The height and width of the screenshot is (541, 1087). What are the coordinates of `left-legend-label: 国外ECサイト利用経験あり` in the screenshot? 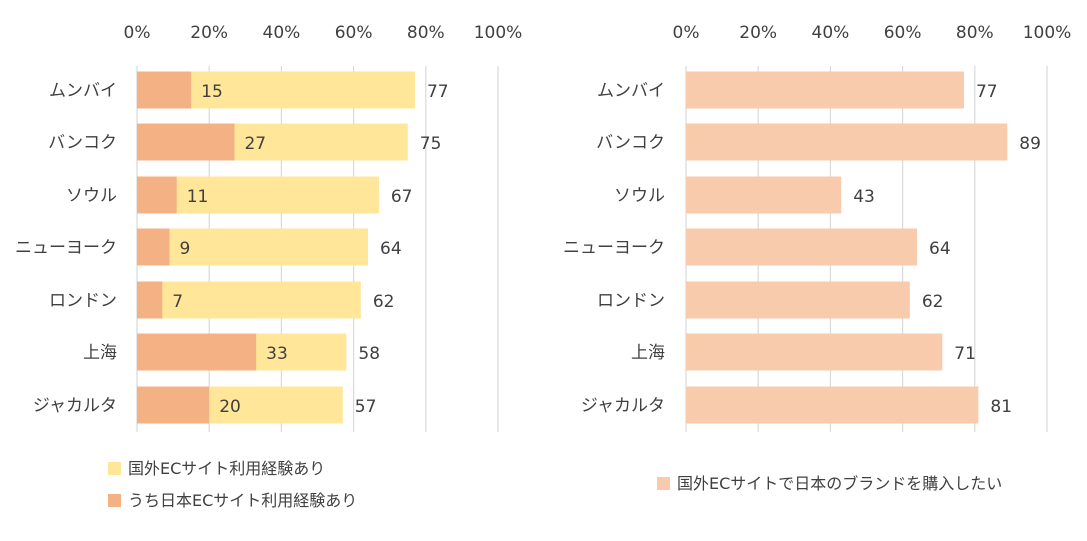 It's located at (226, 468).